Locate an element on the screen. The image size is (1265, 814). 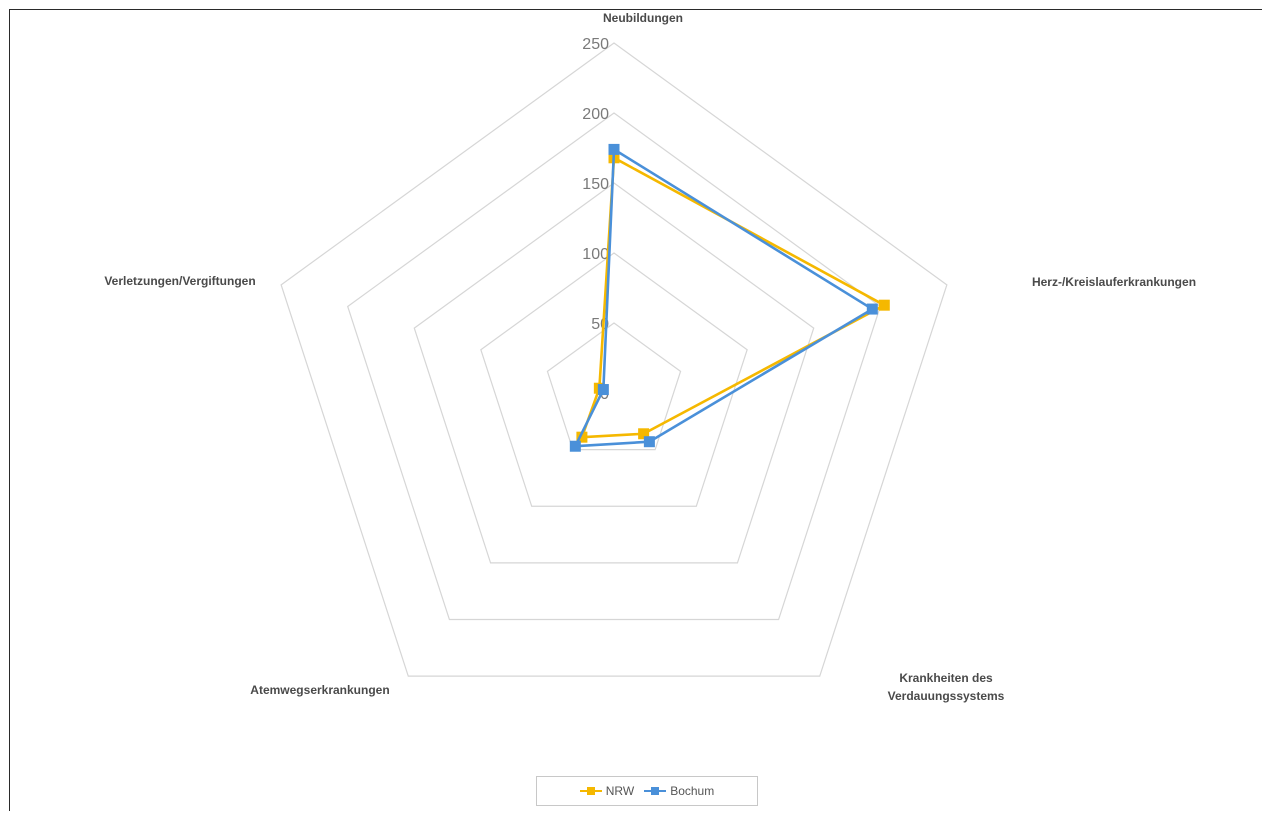
legend-marker-nrw is located at coordinates (590, 791).